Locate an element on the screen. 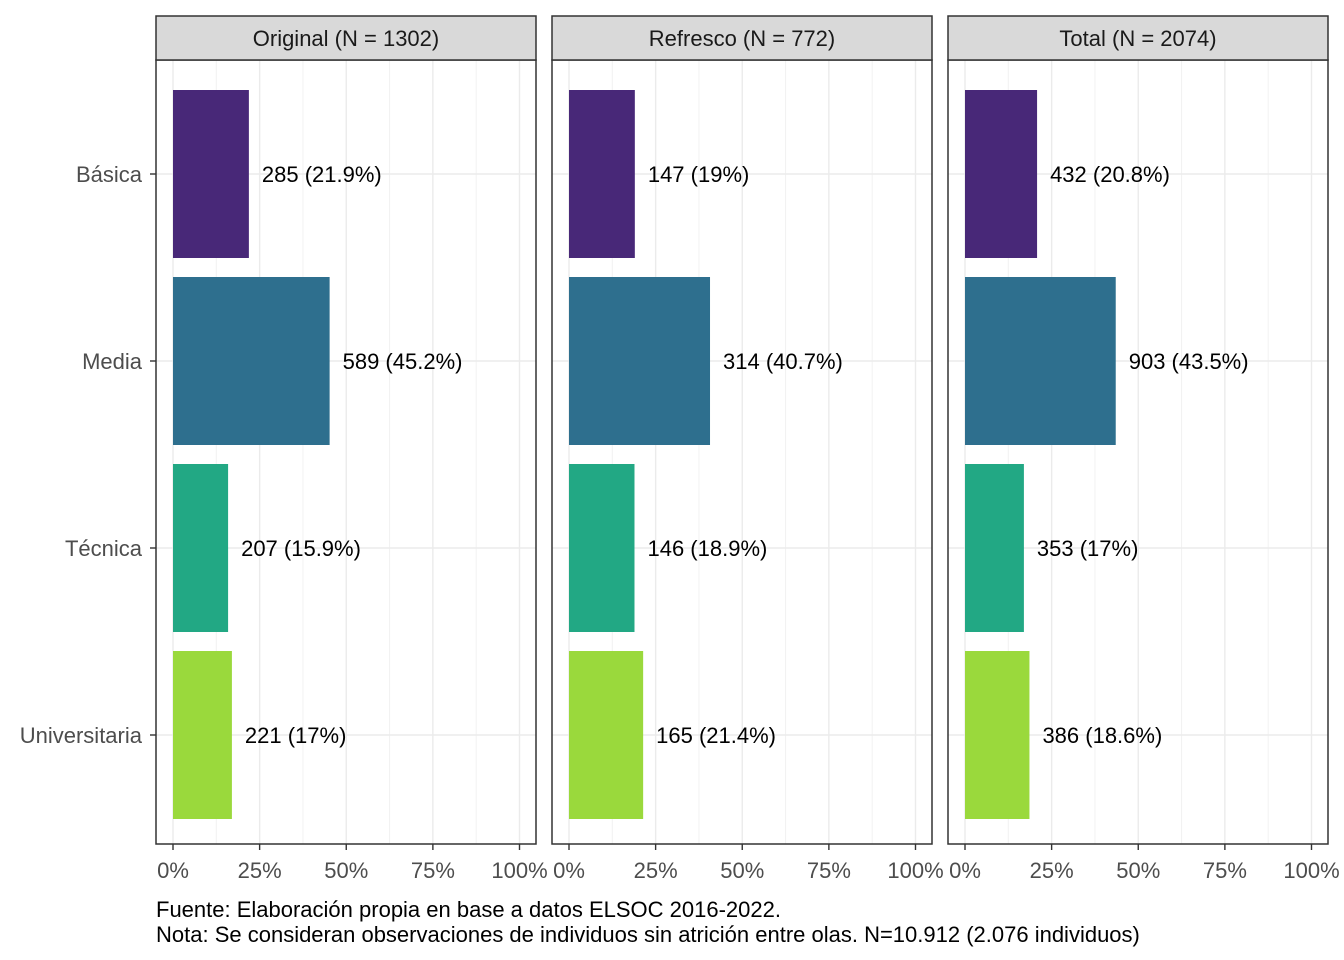 The image size is (1344, 960). bar-data-label: 221 (17%) is located at coordinates (296, 735).